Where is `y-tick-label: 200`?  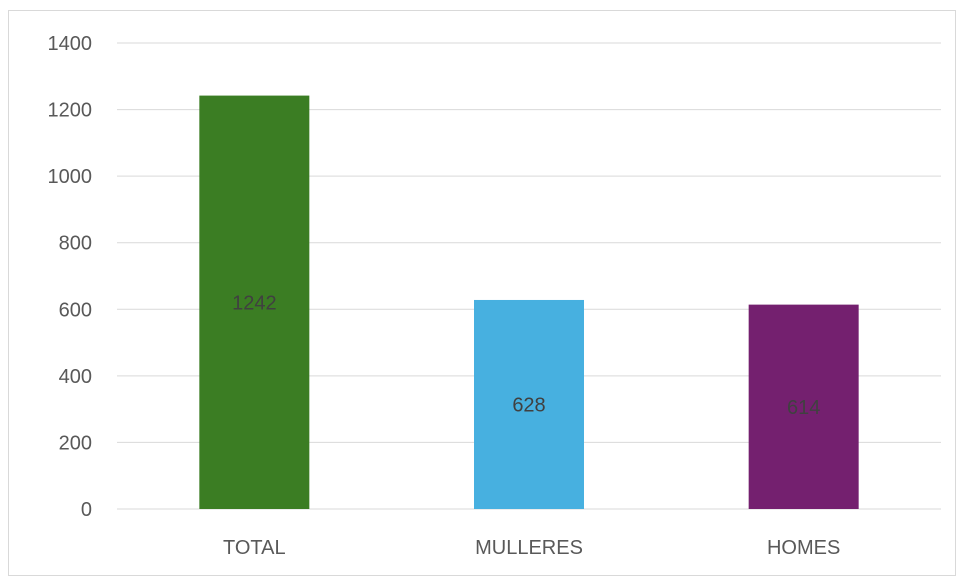
y-tick-label: 200 is located at coordinates (75, 443).